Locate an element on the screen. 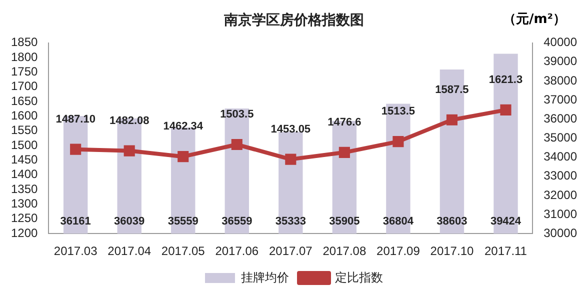  data-label: 1513.5 is located at coordinates (398, 112).